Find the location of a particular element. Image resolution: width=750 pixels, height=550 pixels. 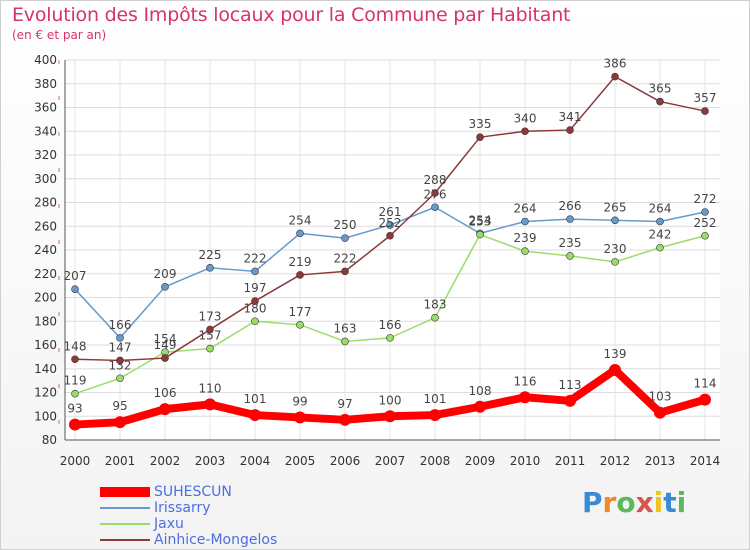

legend-swatch-ainhice-mongelos is located at coordinates (125, 540).